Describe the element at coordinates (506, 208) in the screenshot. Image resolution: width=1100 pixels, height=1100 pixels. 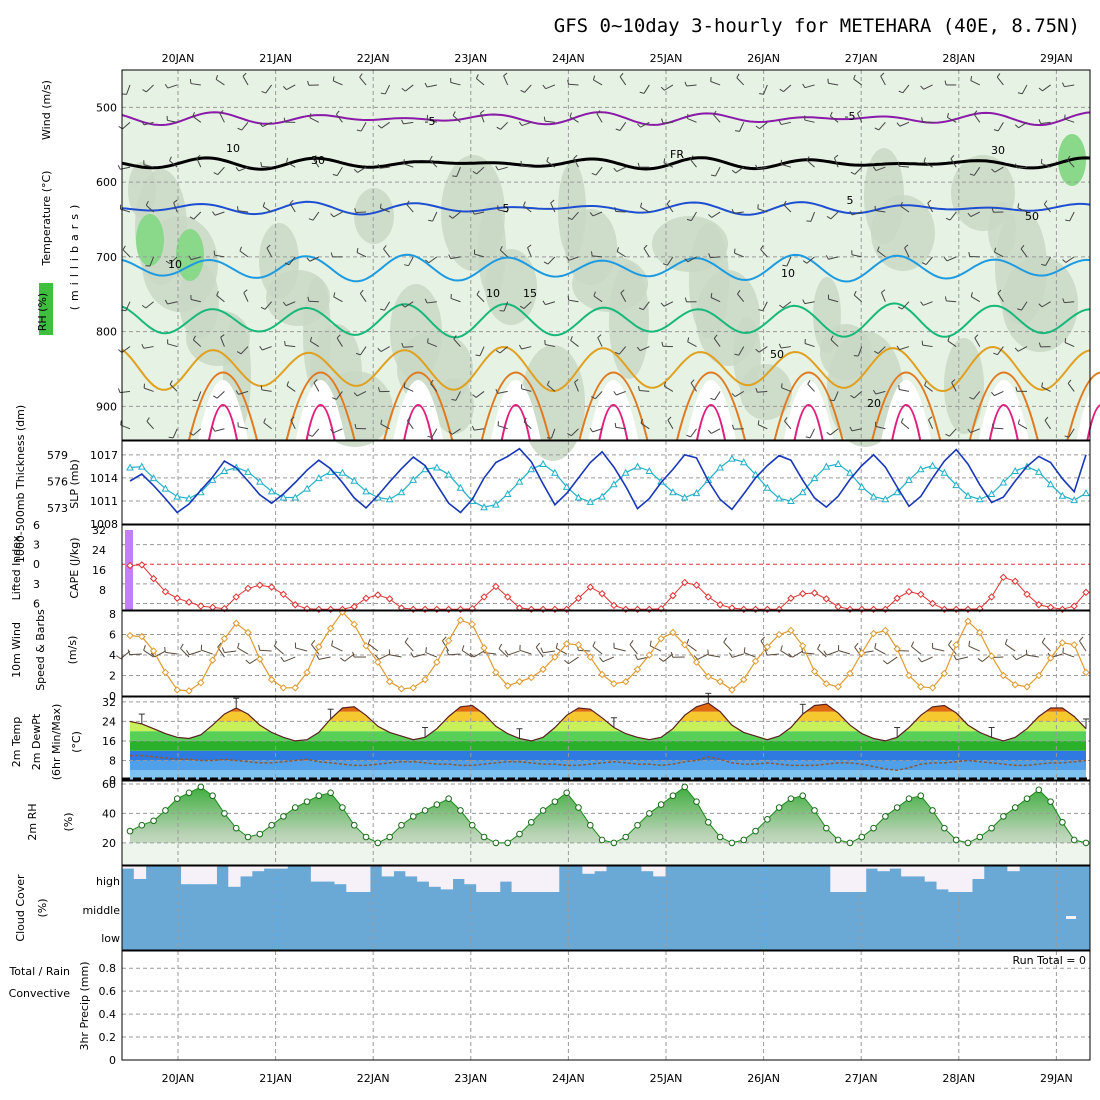
I see `contour-label: 5` at that location.